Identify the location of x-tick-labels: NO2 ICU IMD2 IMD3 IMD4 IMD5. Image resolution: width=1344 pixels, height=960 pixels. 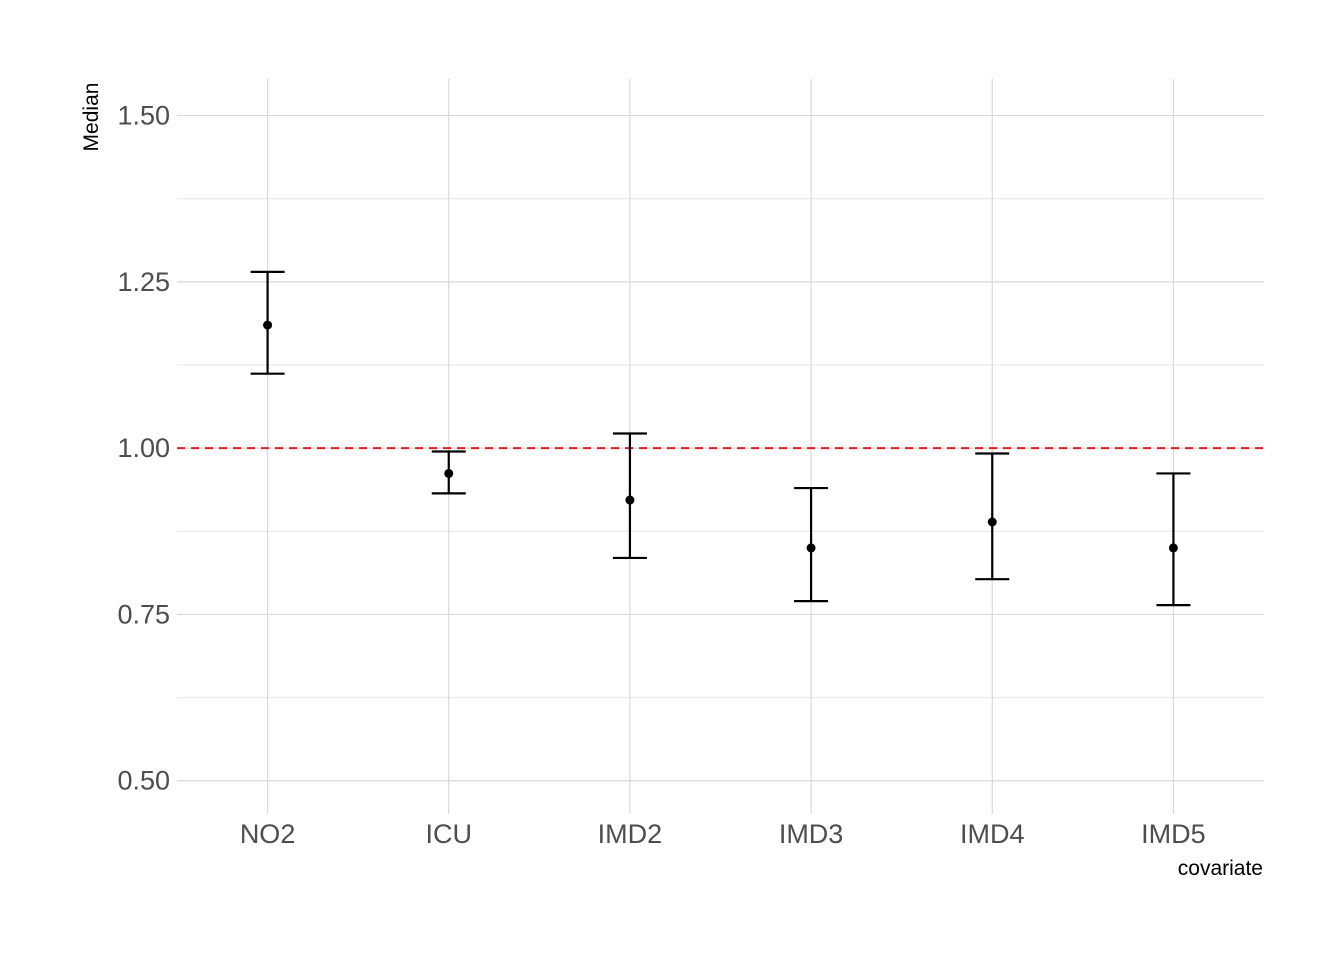
(723, 834).